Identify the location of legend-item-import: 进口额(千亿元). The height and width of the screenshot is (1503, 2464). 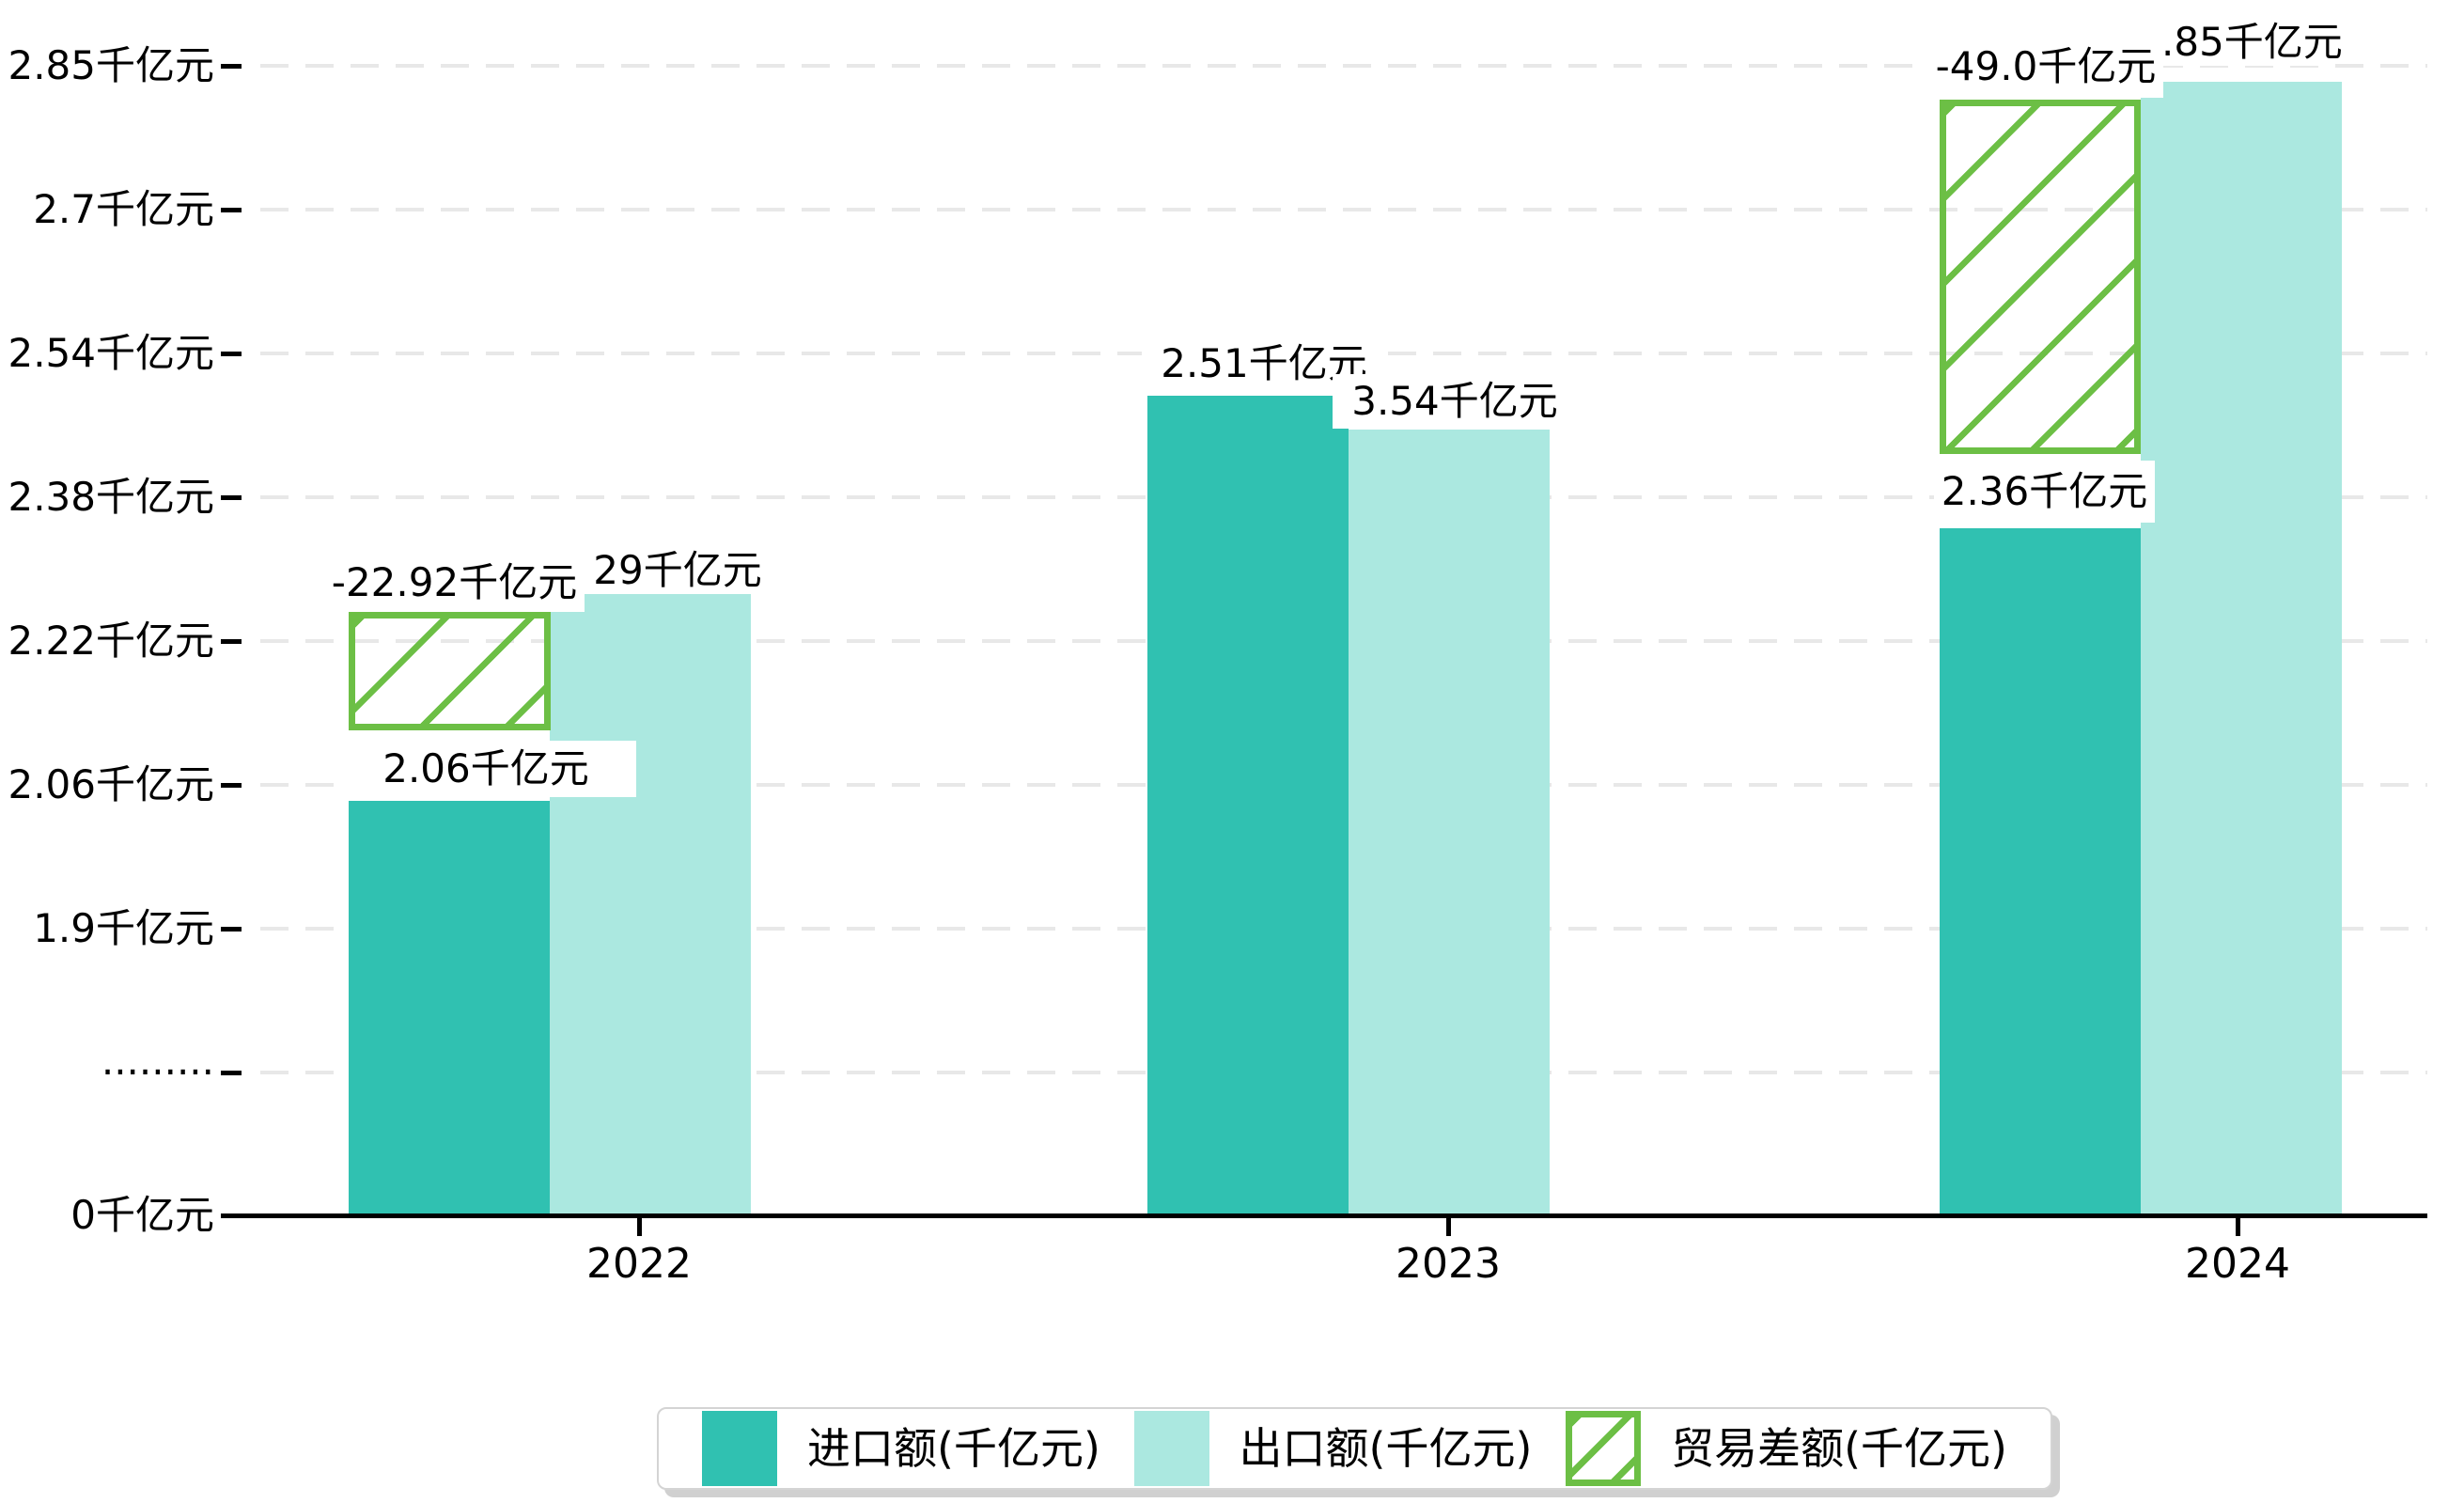
(901, 1448).